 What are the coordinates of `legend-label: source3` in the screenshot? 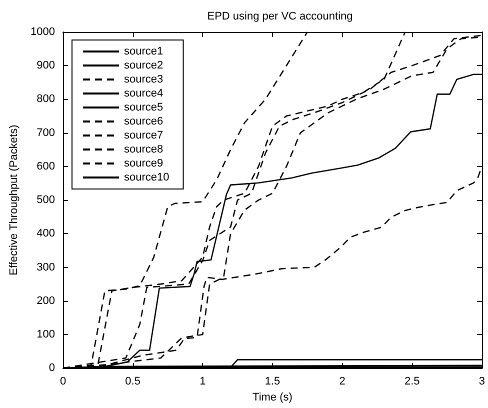 It's located at (144, 80).